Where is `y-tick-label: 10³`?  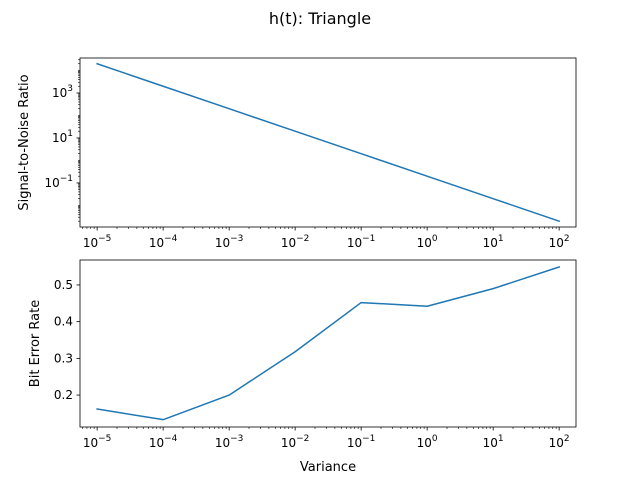
y-tick-label: 10³ is located at coordinates (62, 92).